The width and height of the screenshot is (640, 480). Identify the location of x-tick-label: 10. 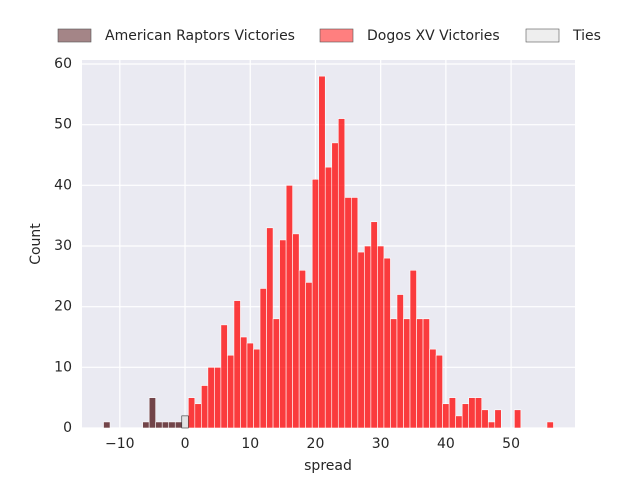
(250, 444).